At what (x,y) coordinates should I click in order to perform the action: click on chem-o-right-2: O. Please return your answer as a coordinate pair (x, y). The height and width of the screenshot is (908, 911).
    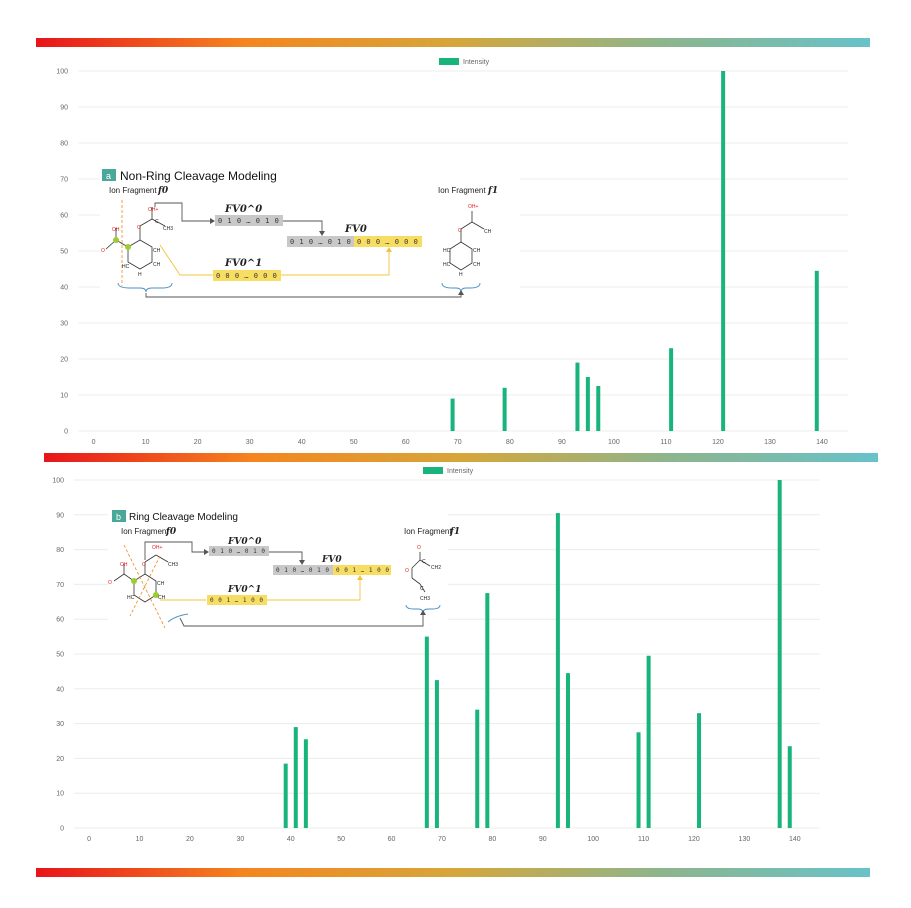
    Looking at the image, I should click on (407, 571).